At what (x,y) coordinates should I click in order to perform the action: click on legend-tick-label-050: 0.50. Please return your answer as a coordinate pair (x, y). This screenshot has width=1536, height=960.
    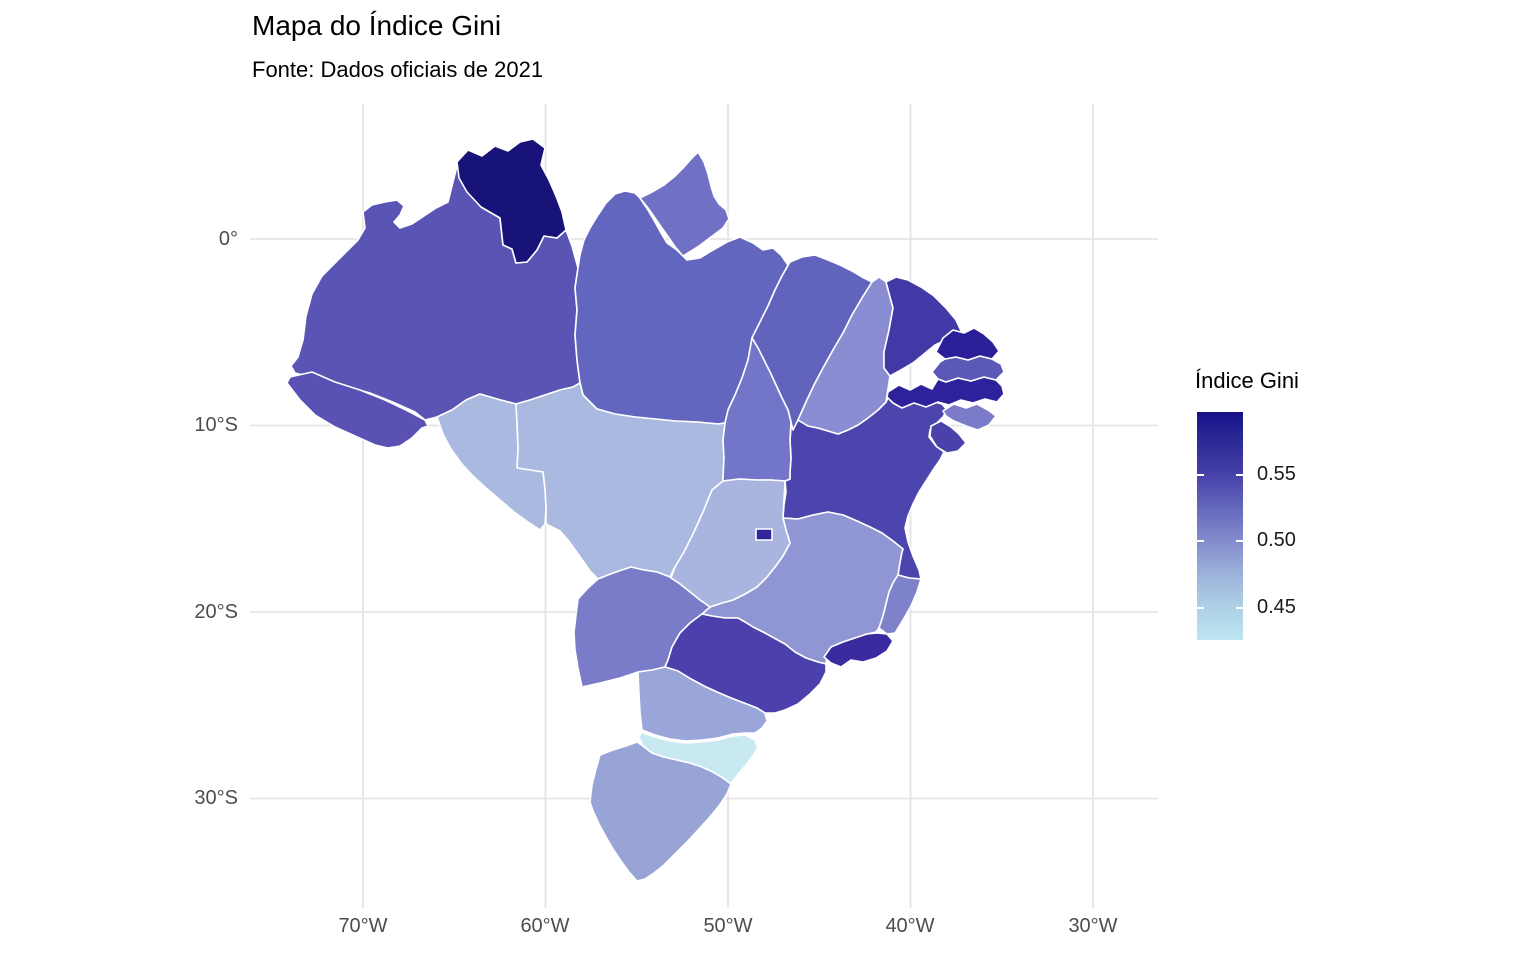
    Looking at the image, I should click on (1276, 540).